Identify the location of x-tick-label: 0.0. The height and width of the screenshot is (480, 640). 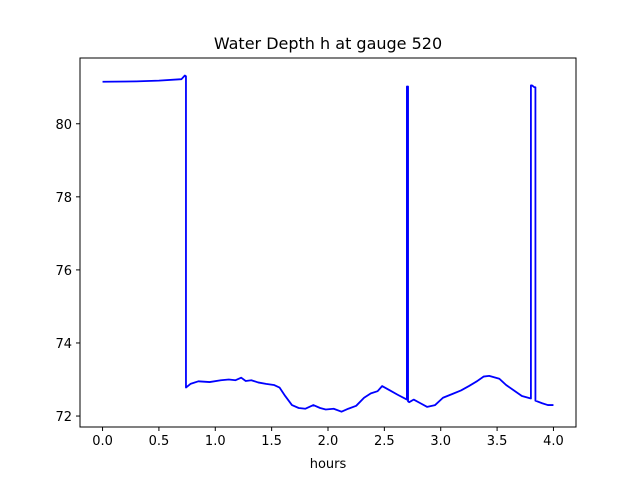
(102, 441).